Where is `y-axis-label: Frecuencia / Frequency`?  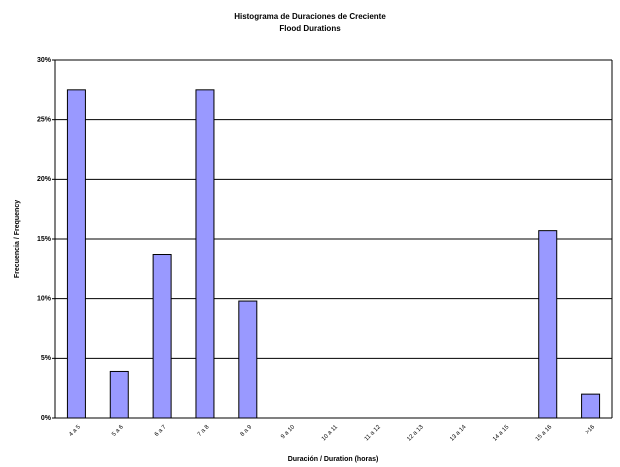 y-axis-label: Frecuencia / Frequency is located at coordinates (17, 239).